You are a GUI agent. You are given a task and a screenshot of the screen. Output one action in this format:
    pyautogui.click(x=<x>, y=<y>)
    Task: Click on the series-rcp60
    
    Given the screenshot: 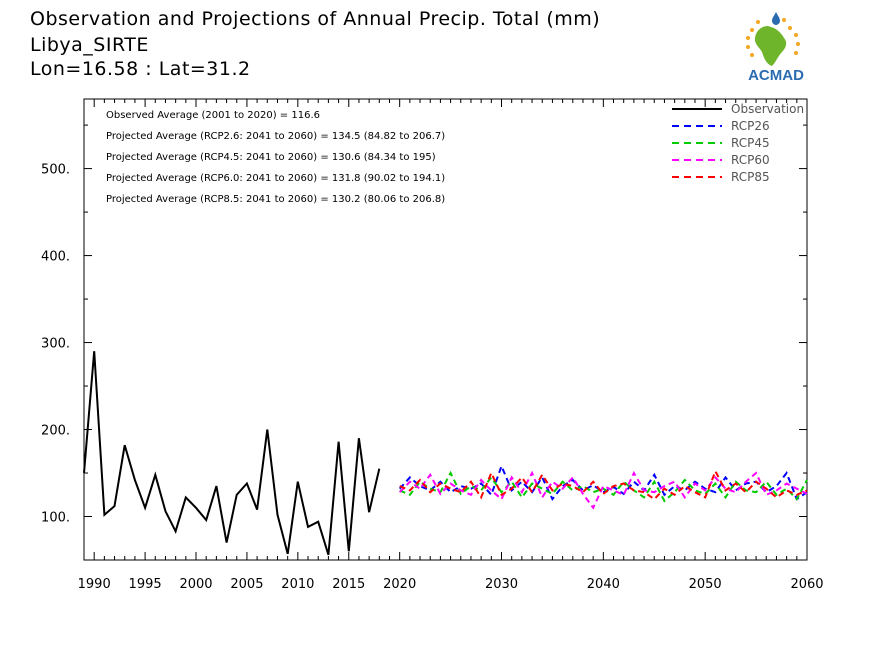 What is the action you would take?
    pyautogui.click(x=603, y=490)
    